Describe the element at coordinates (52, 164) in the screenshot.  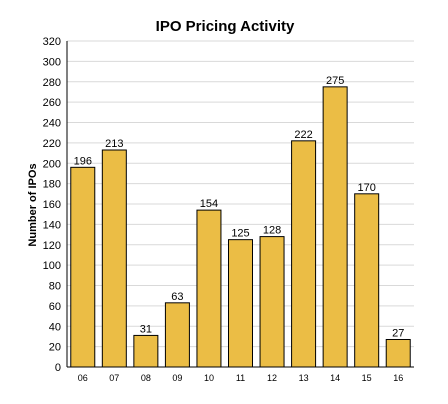
I see `y-tick-label: 200` at that location.